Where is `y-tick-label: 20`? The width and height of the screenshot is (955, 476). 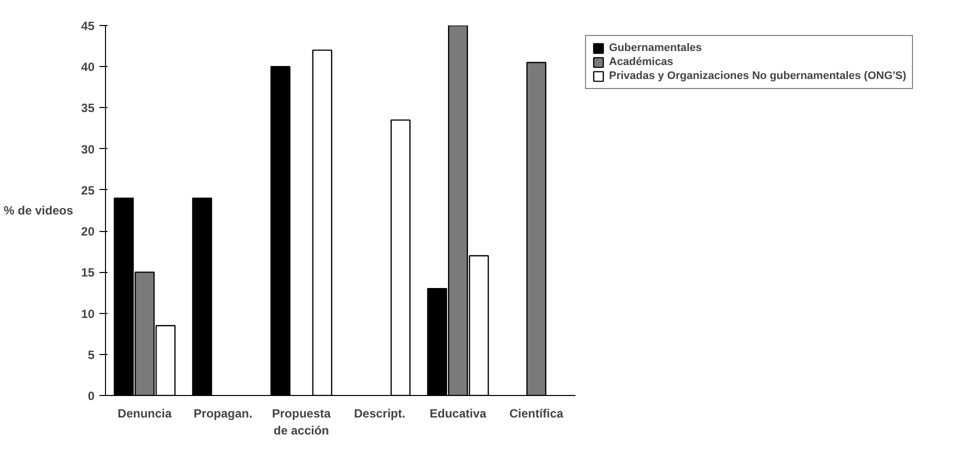
y-tick-label: 20 is located at coordinates (88, 231).